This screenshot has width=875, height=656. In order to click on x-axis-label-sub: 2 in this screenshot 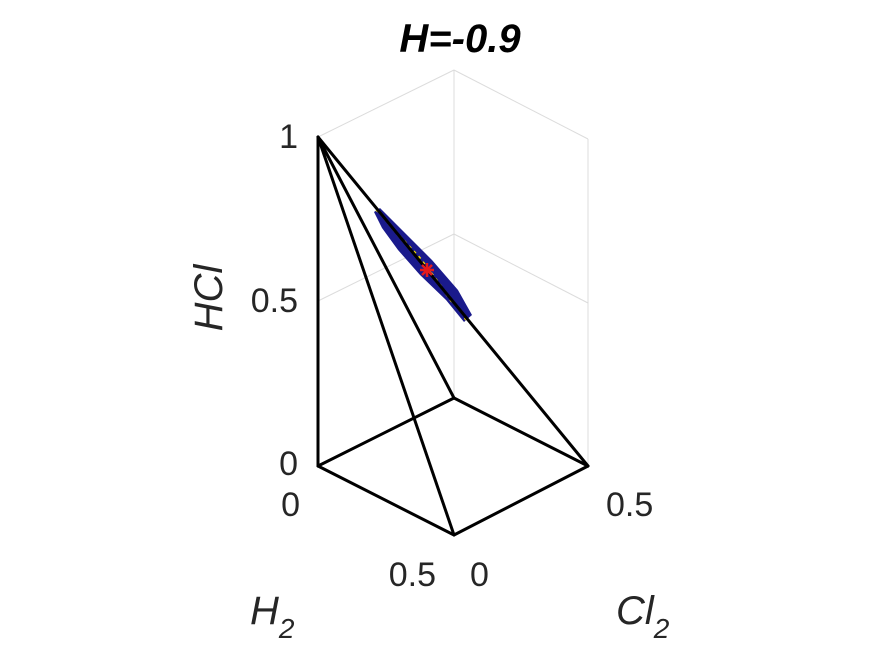, I will do `click(286, 628)`.